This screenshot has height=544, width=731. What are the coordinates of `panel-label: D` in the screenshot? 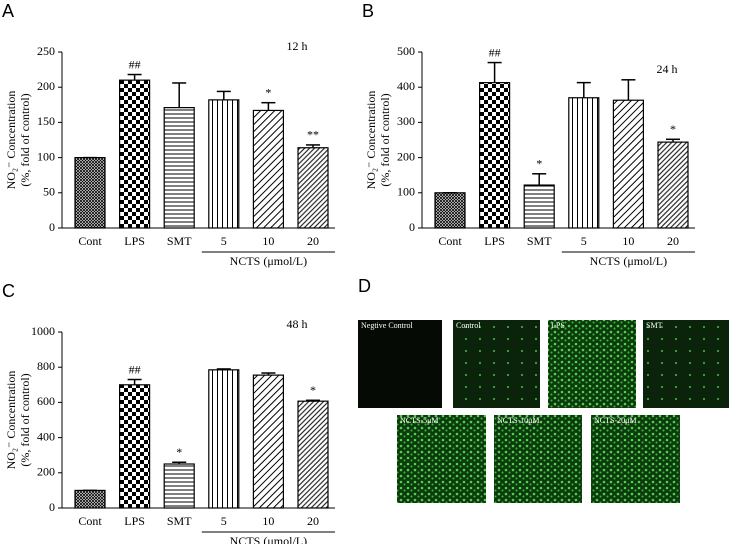 It's located at (364, 286).